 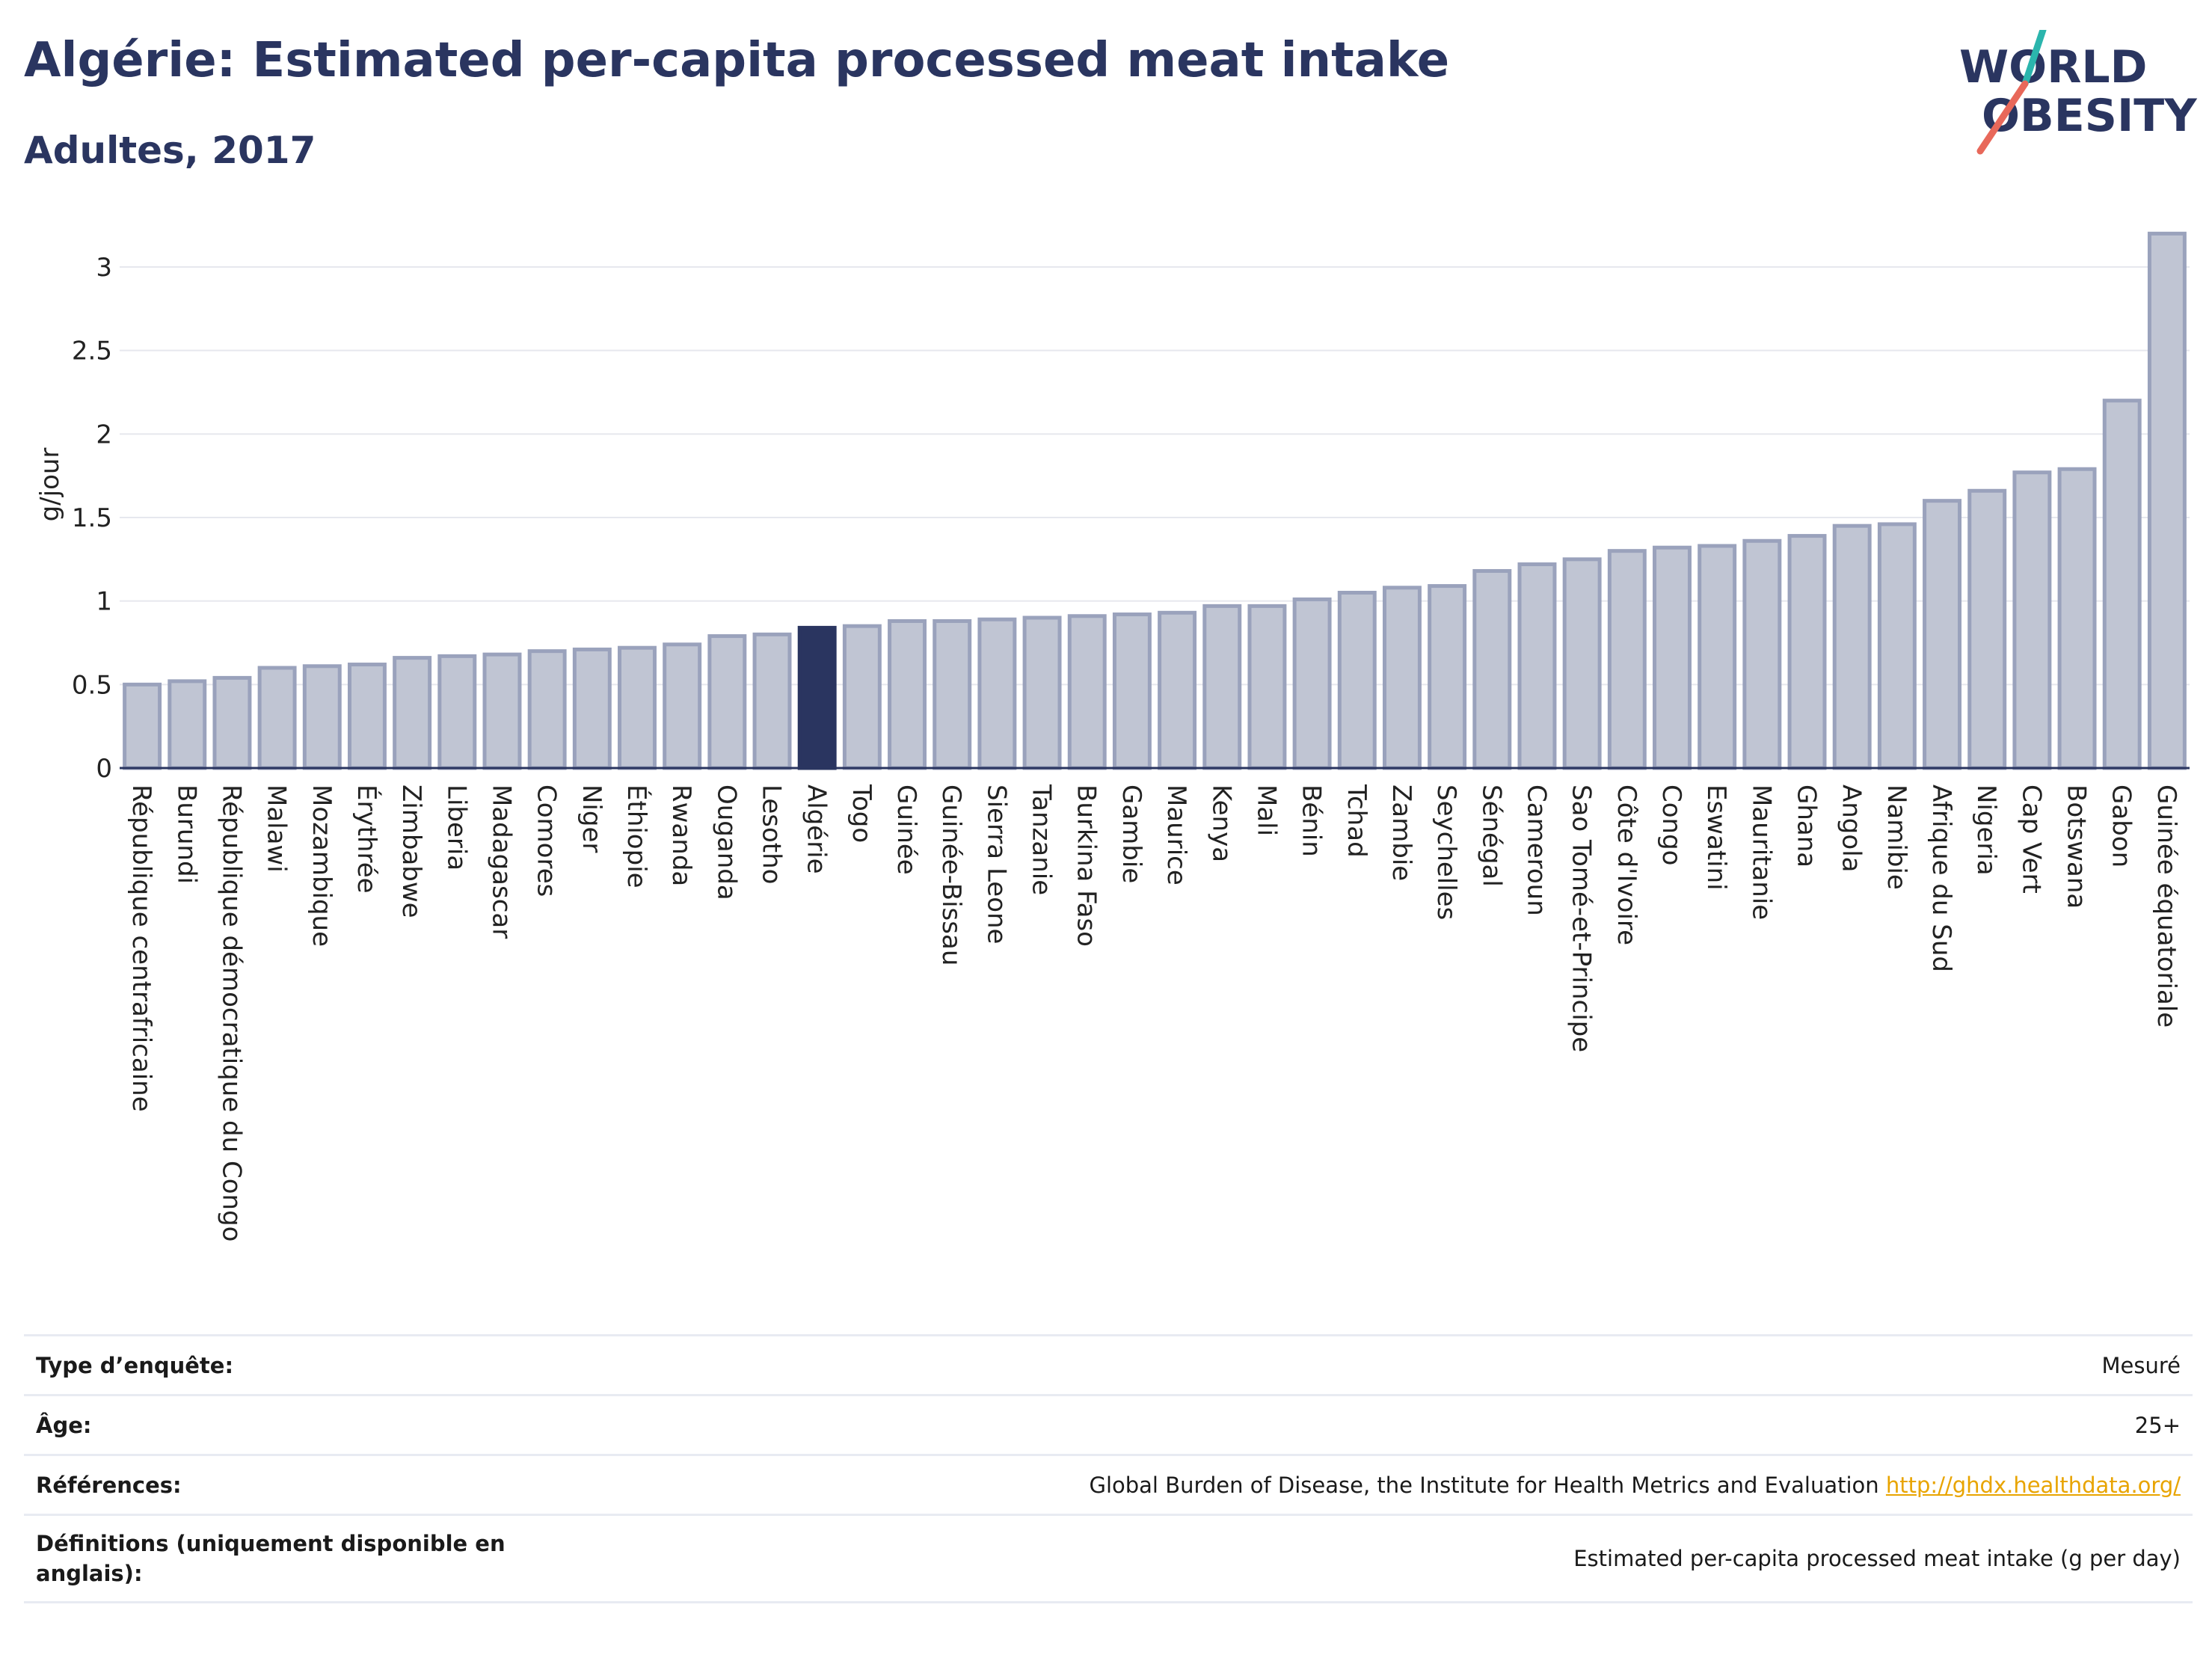 What do you see at coordinates (1896, 837) in the screenshot?
I see `x-tick-label: Namibie` at bounding box center [1896, 837].